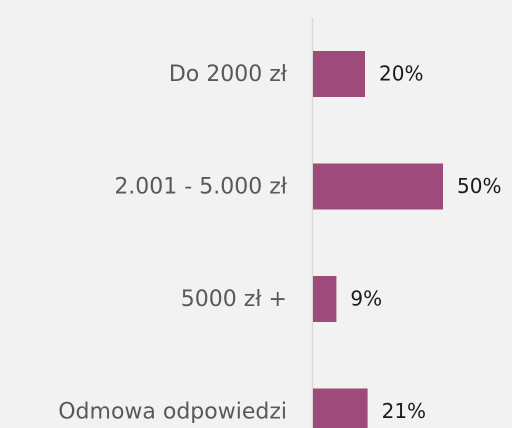 Image resolution: width=512 pixels, height=428 pixels. Describe the element at coordinates (172, 412) in the screenshot. I see `category-label: Odmowa odpowiedzi` at that location.